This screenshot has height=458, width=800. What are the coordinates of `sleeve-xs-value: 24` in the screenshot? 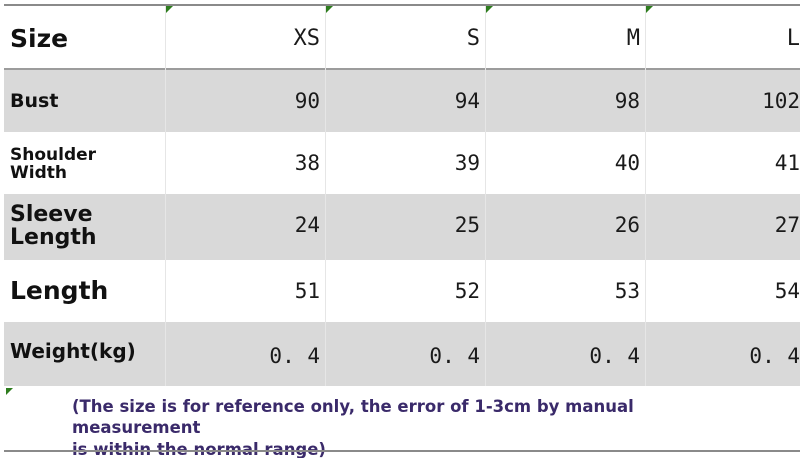 It's located at (307, 225).